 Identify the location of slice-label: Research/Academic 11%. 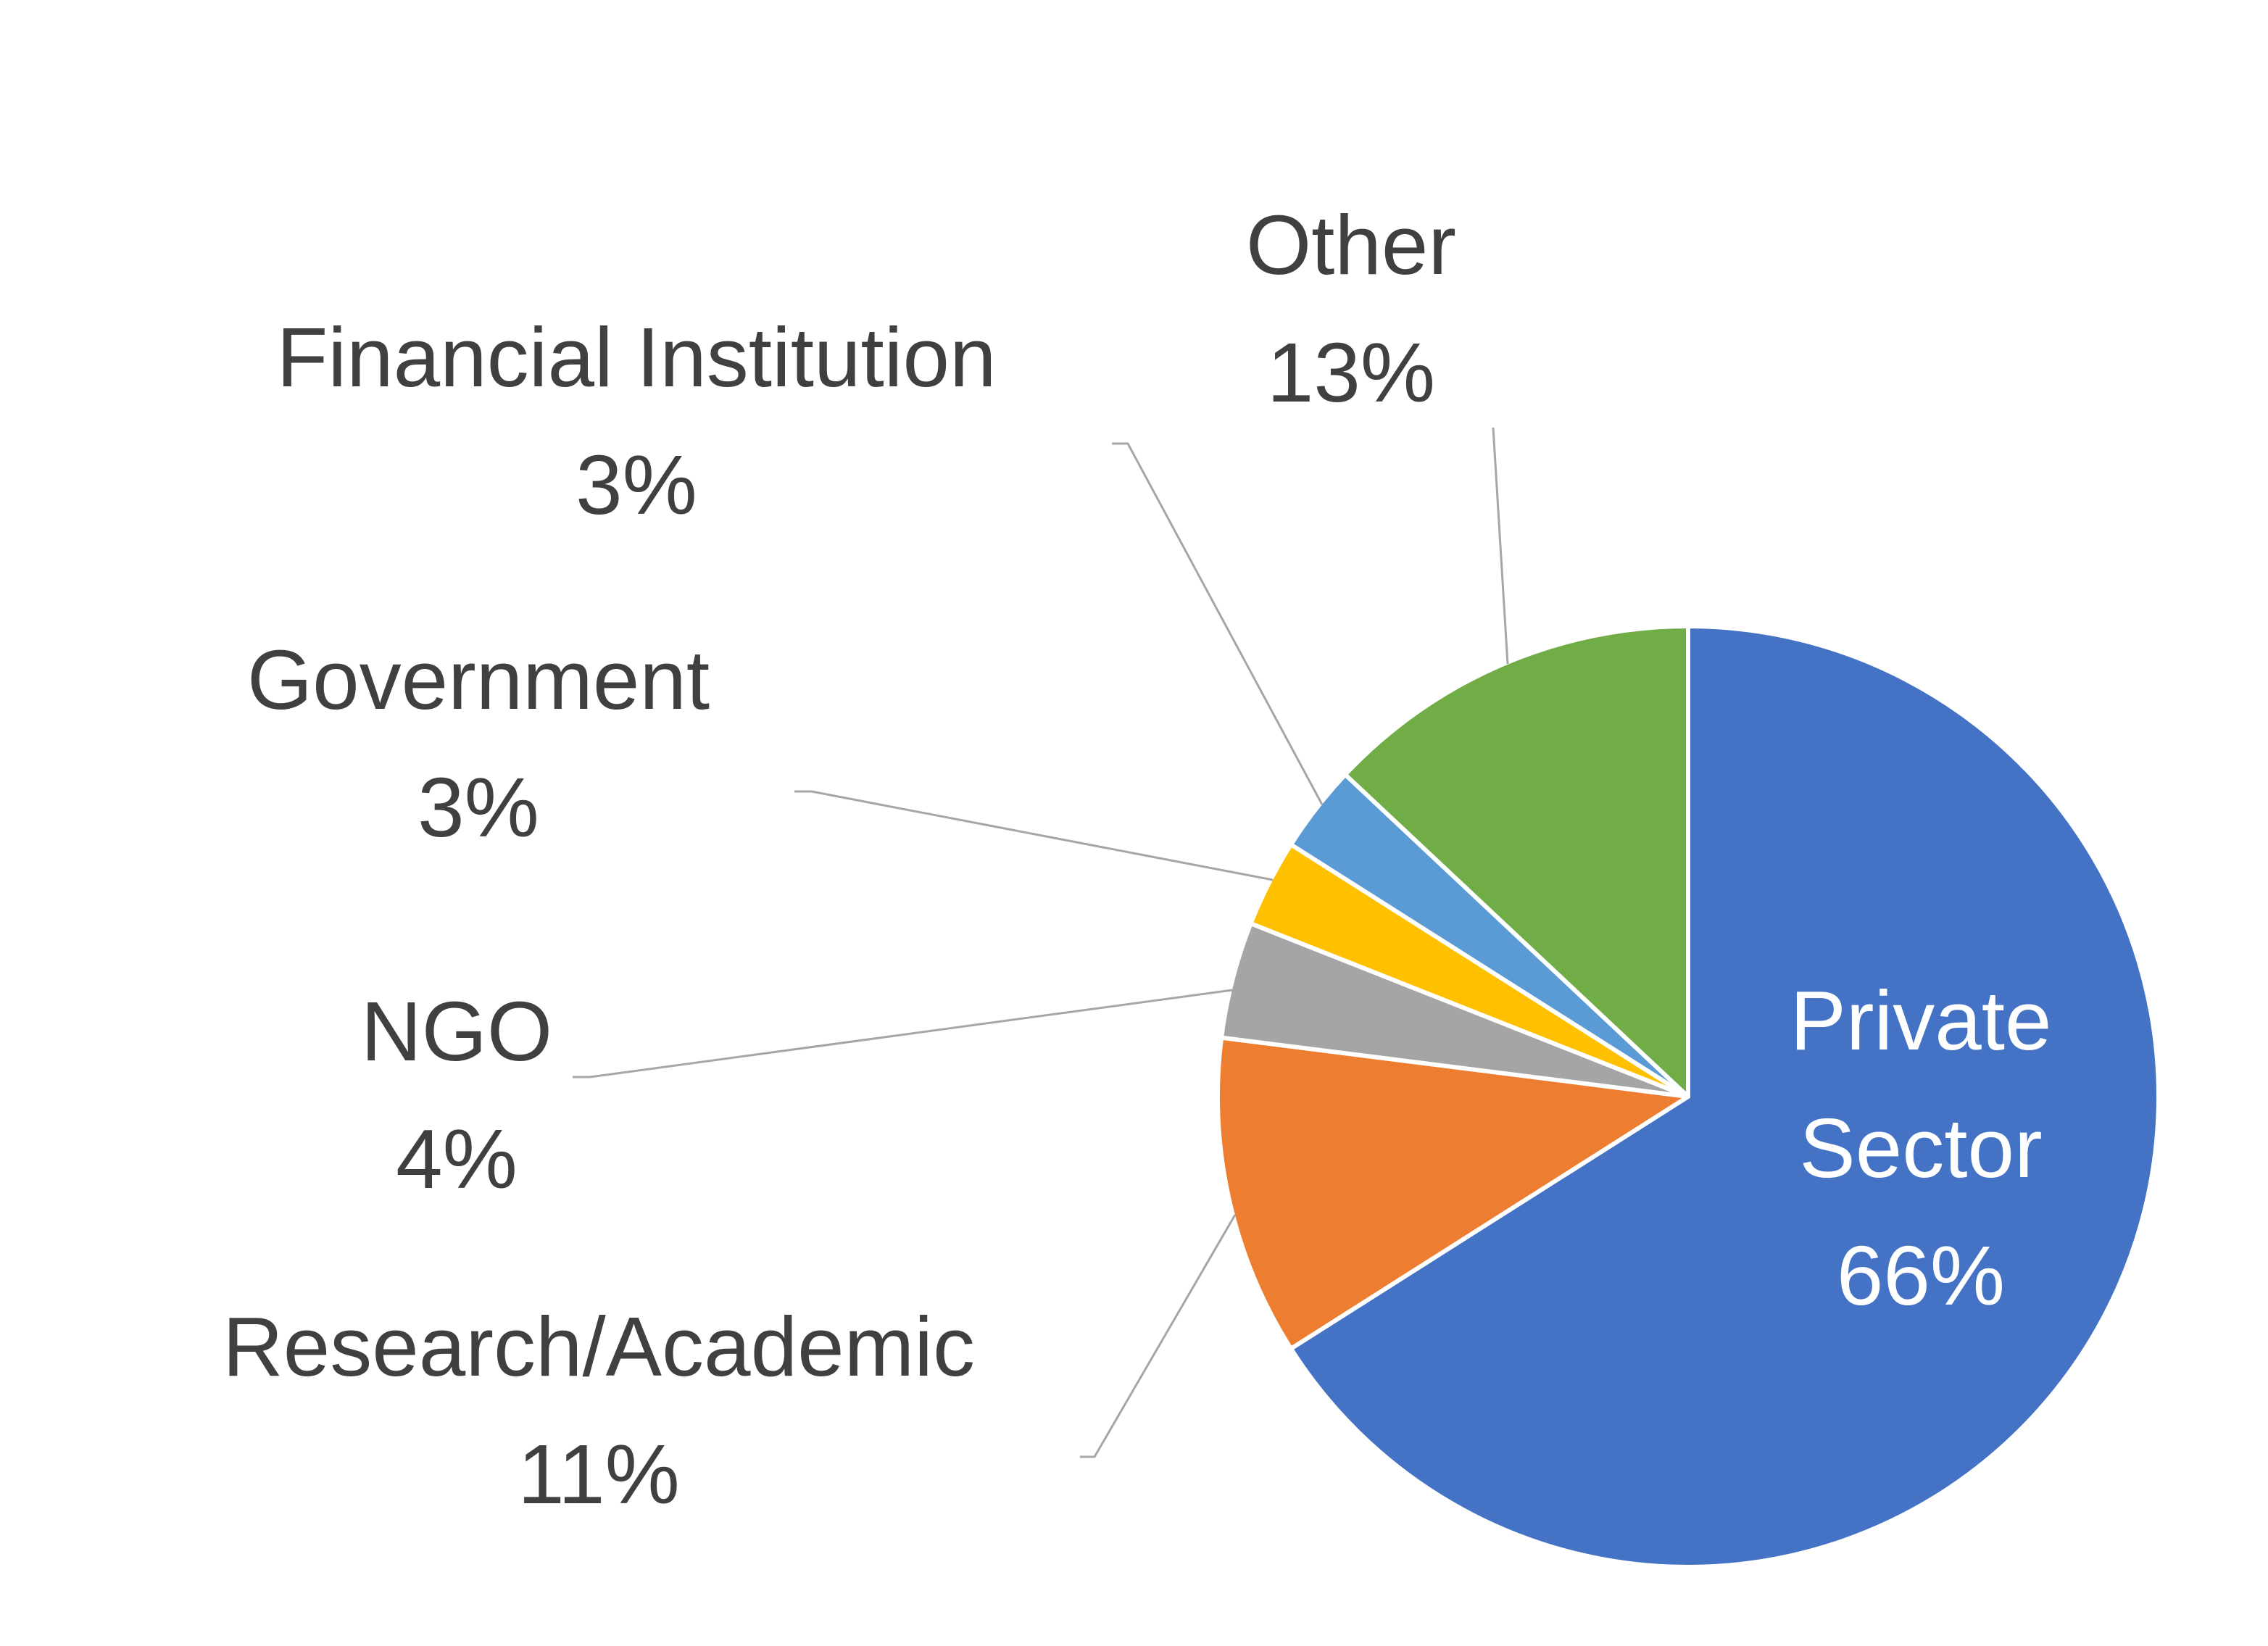
(598, 1410).